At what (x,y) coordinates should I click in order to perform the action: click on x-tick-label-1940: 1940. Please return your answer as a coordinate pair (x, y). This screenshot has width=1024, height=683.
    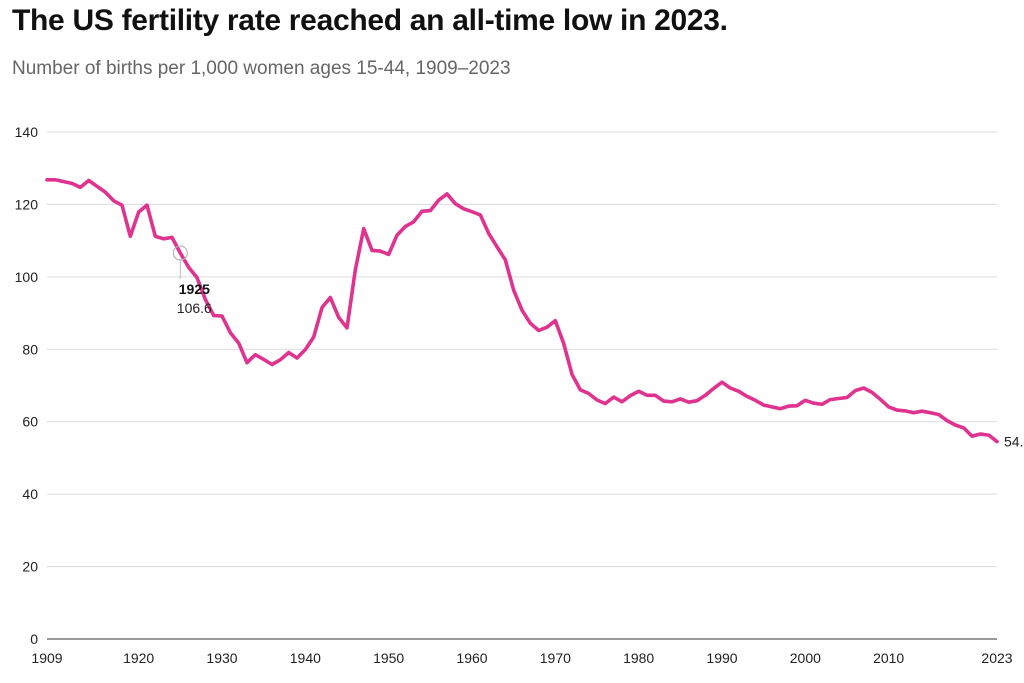
    Looking at the image, I should click on (305, 658).